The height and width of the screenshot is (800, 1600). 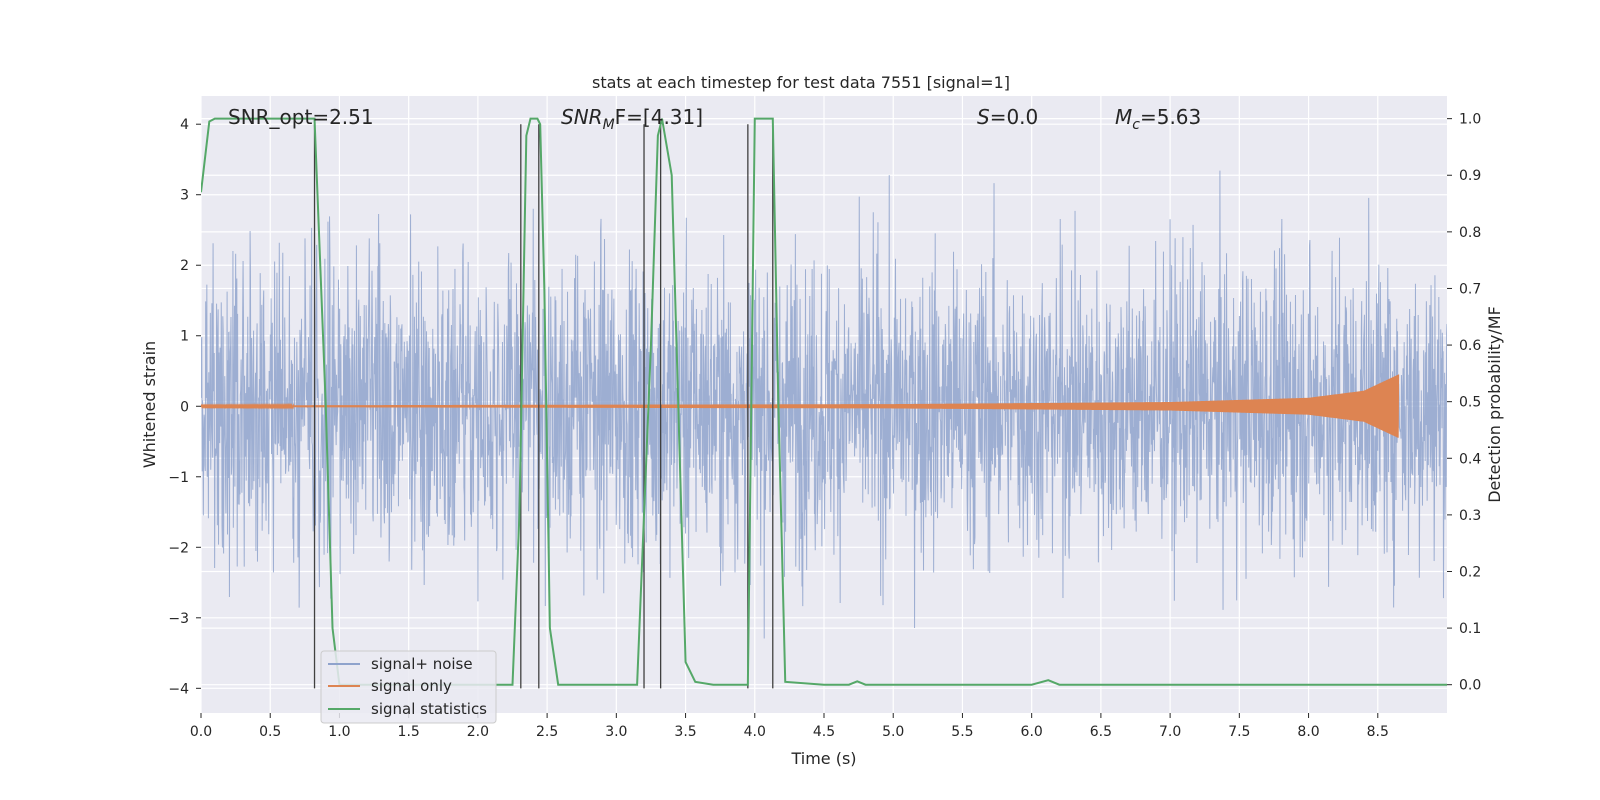 What do you see at coordinates (429, 709) in the screenshot?
I see `legend-label-signal-statistics: signal statistics` at bounding box center [429, 709].